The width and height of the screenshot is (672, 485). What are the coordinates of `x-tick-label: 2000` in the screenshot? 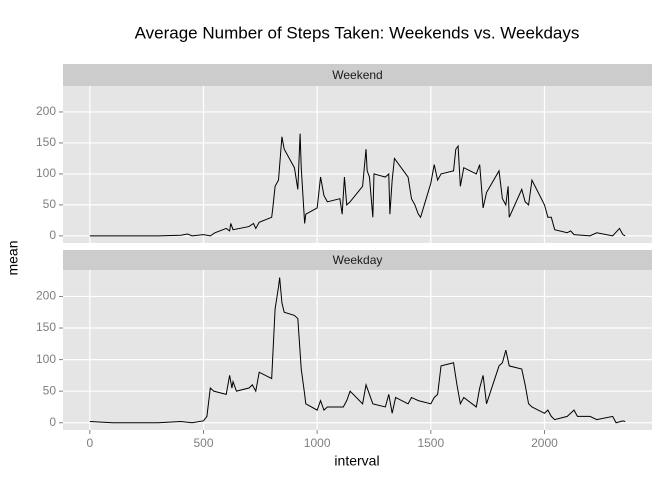 It's located at (544, 443).